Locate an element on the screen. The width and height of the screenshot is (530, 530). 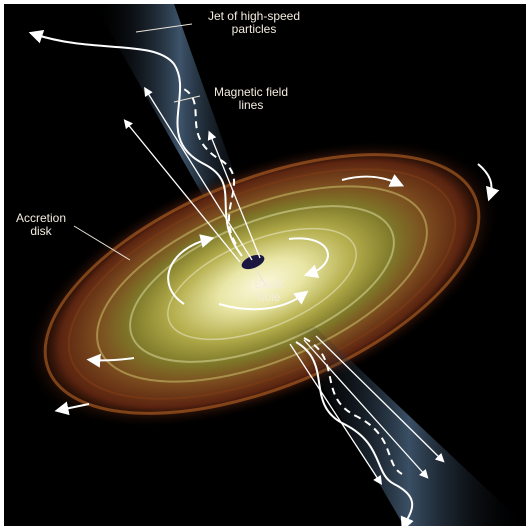
black-hole is located at coordinates (253, 262).